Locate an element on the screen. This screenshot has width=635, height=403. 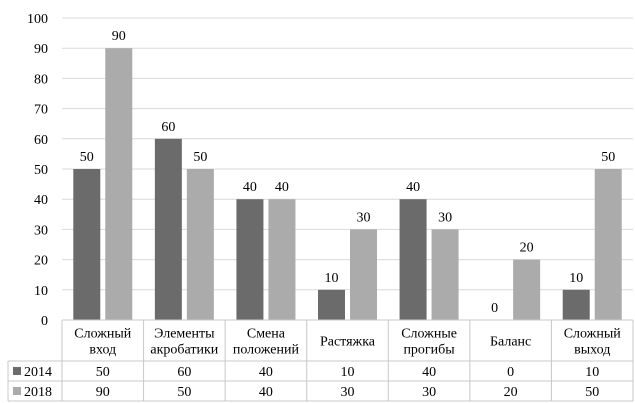
category-label-line: вход is located at coordinates (102, 350).